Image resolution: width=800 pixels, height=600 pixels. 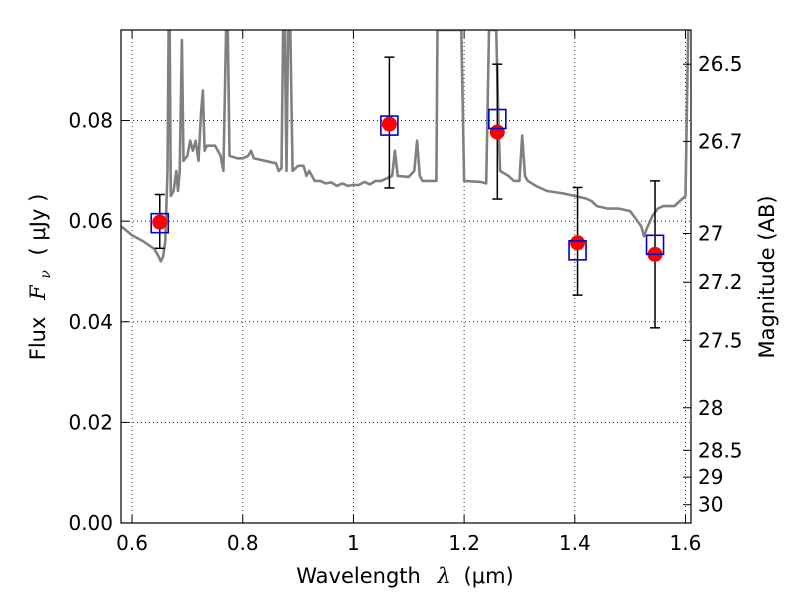 What do you see at coordinates (720, 450) in the screenshot?
I see `y2-tick-label: 28.5` at bounding box center [720, 450].